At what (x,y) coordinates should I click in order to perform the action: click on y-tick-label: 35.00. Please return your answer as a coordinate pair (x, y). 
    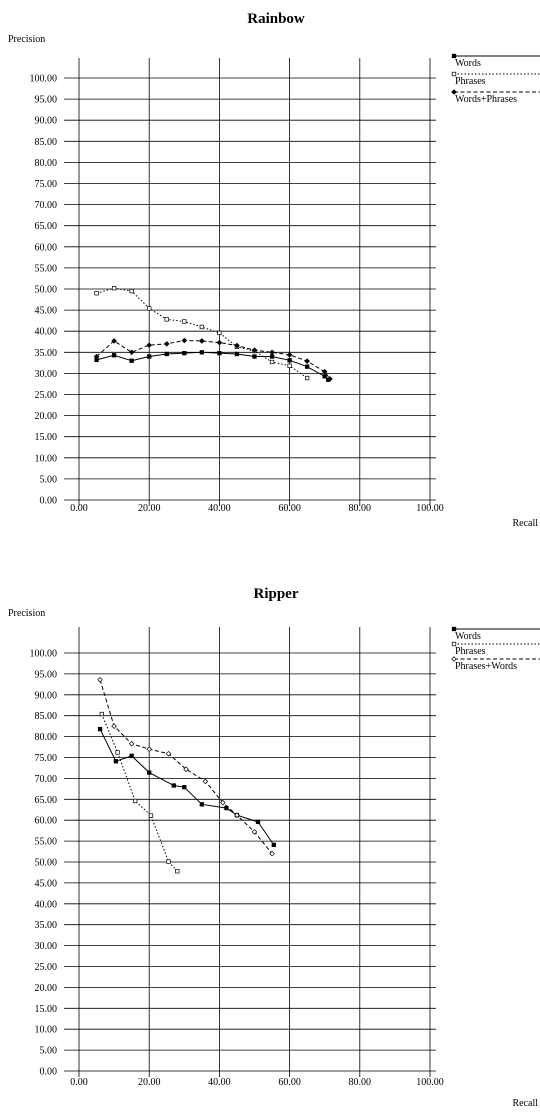
    Looking at the image, I should click on (46, 925).